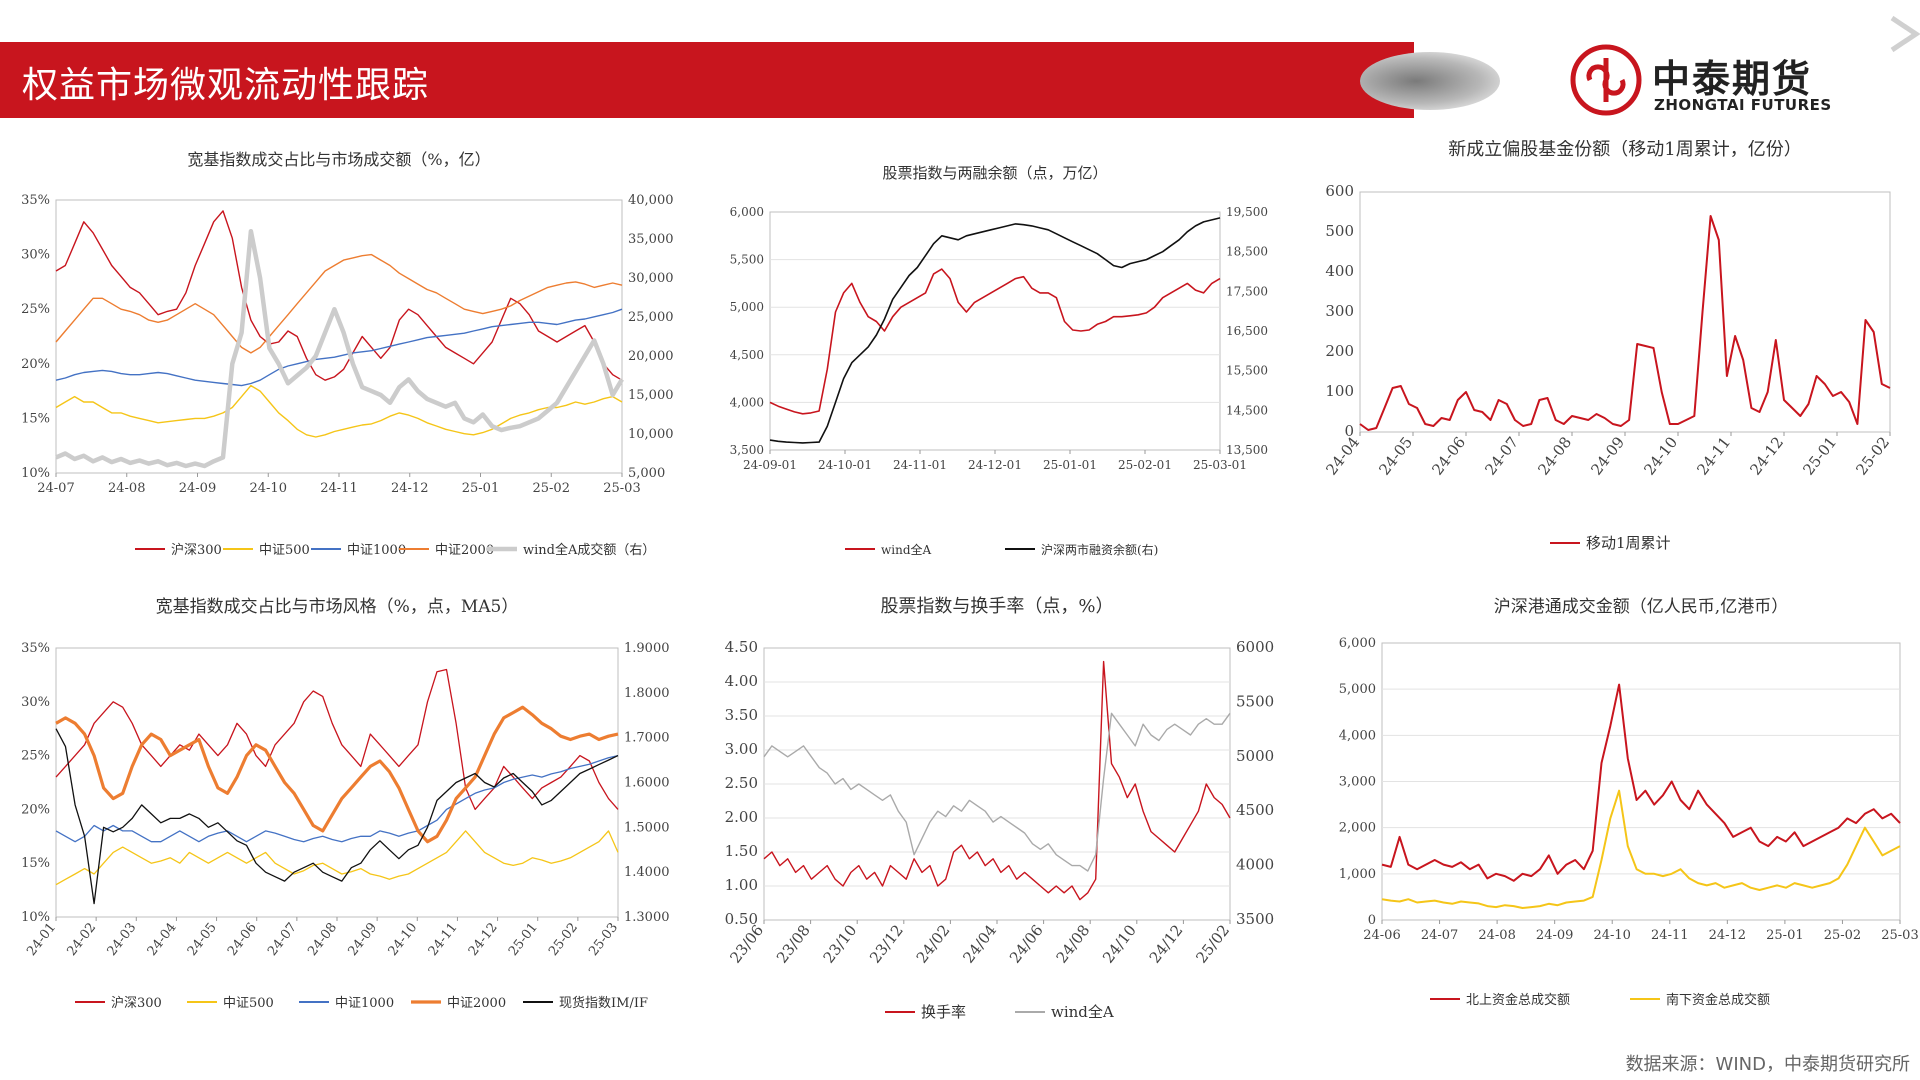 The width and height of the screenshot is (1920, 1080). Describe the element at coordinates (647, 872) in the screenshot. I see `y-right-tick-label: 1.4000` at that location.